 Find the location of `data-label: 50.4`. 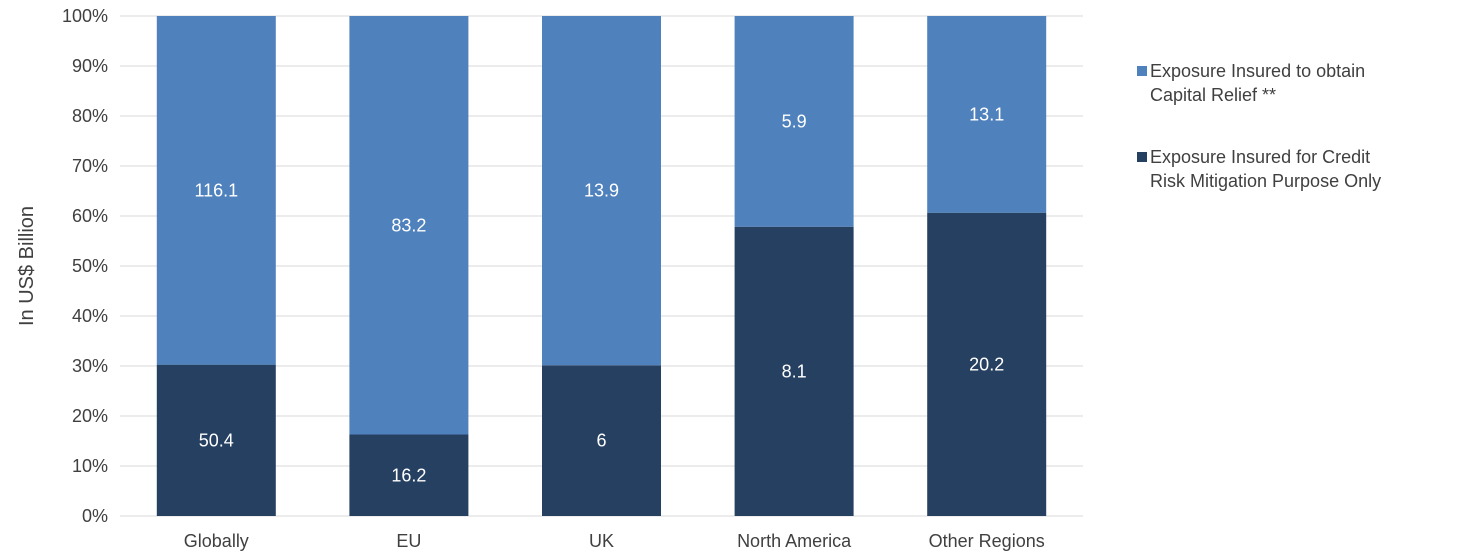

data-label: 50.4 is located at coordinates (216, 440).